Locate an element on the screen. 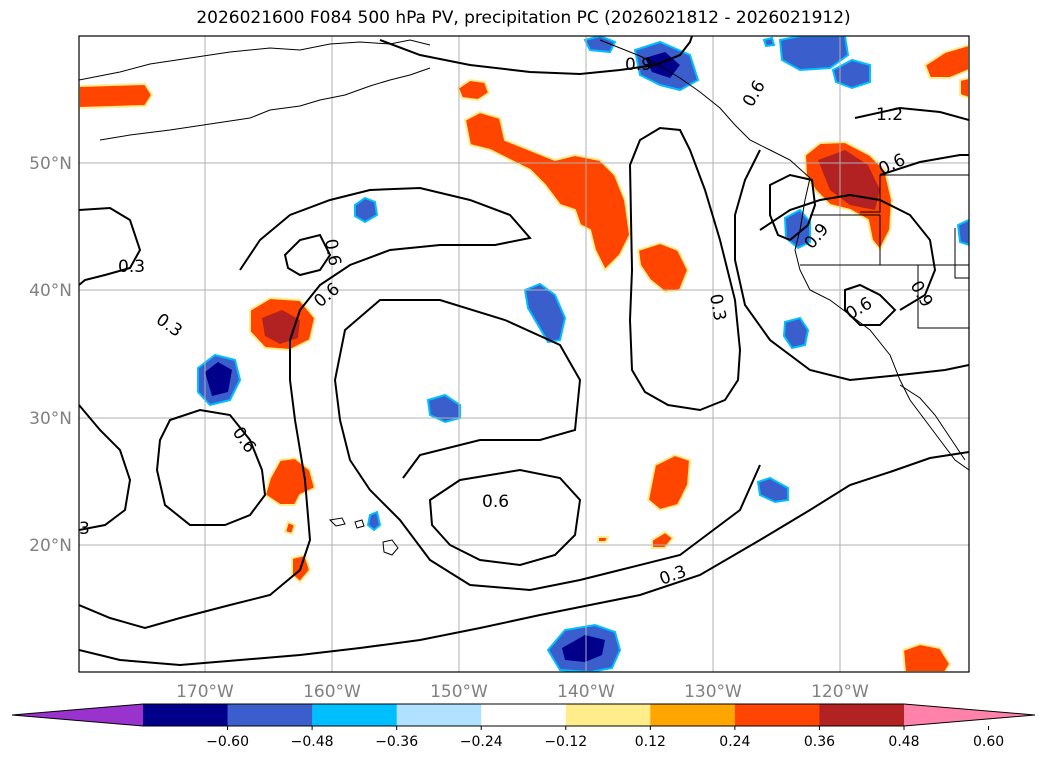  lat-label: 20°N is located at coordinates (50, 546).